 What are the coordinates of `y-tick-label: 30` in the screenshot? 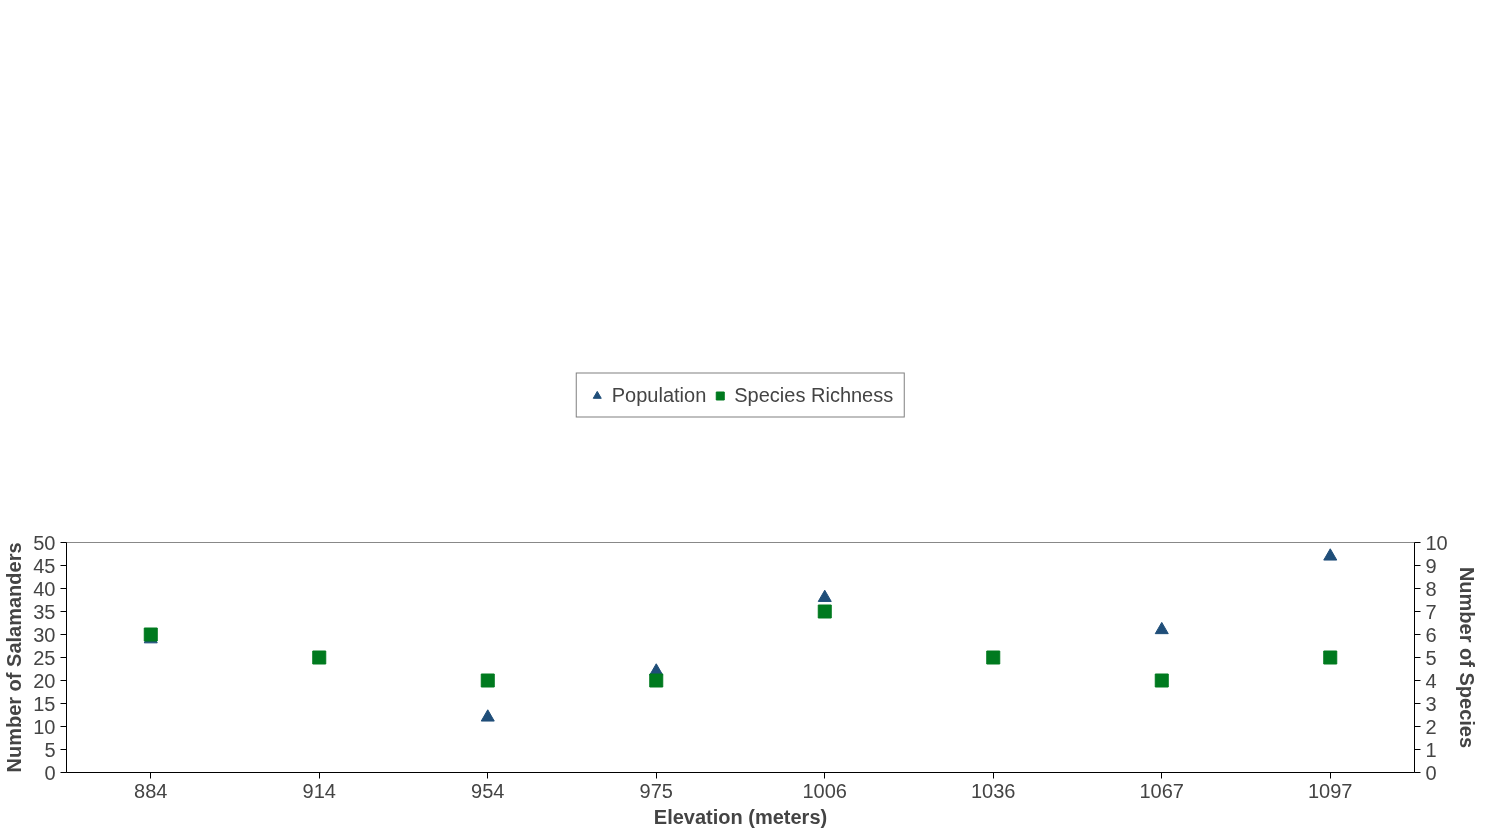 It's located at (44, 634).